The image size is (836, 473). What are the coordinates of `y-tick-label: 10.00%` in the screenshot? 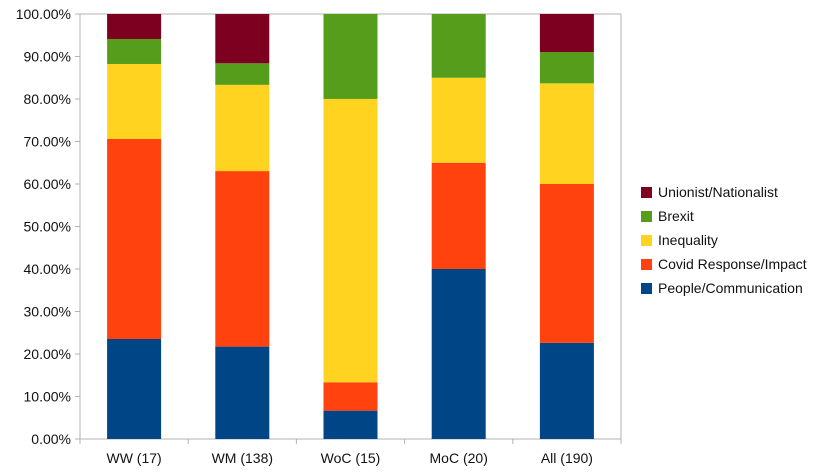 It's located at (47, 397).